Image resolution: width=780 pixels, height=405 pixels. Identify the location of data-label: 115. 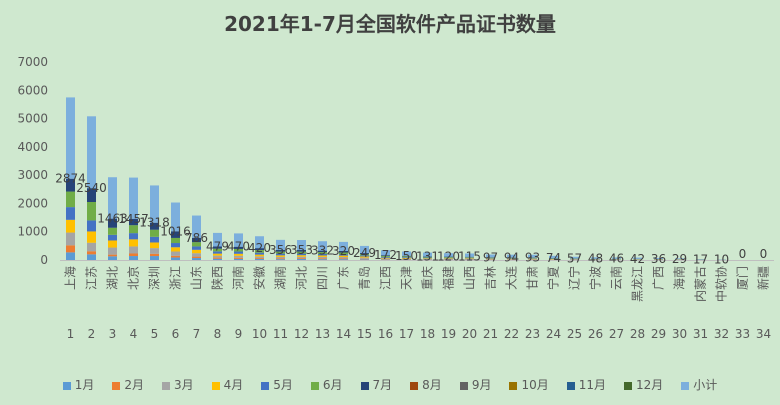
(469, 257).